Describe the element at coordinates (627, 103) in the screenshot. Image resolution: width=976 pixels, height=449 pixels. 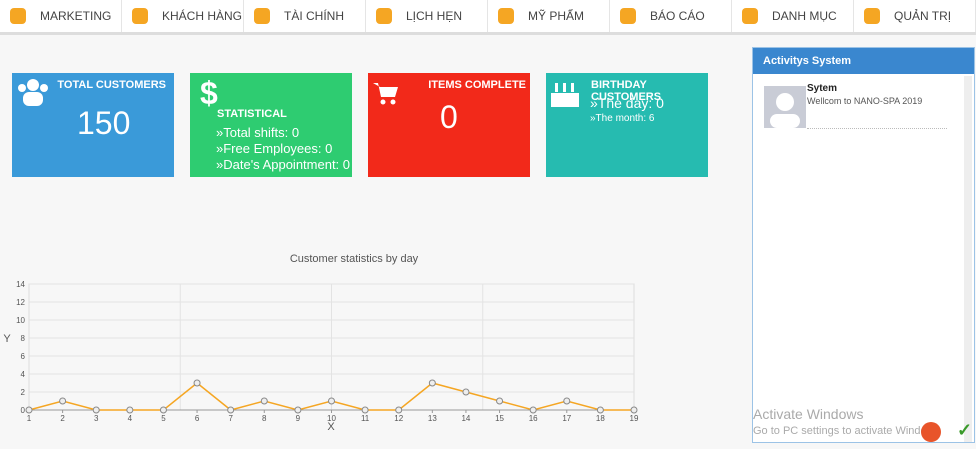
I see `card-line: »The day: 0` at that location.